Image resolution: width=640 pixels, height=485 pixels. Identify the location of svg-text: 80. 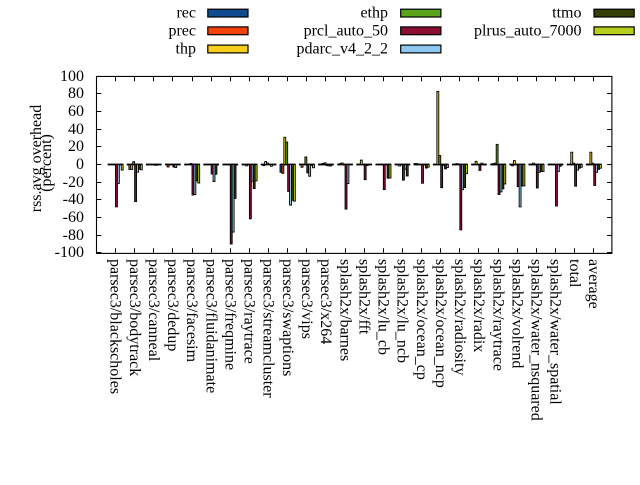
(76, 93).